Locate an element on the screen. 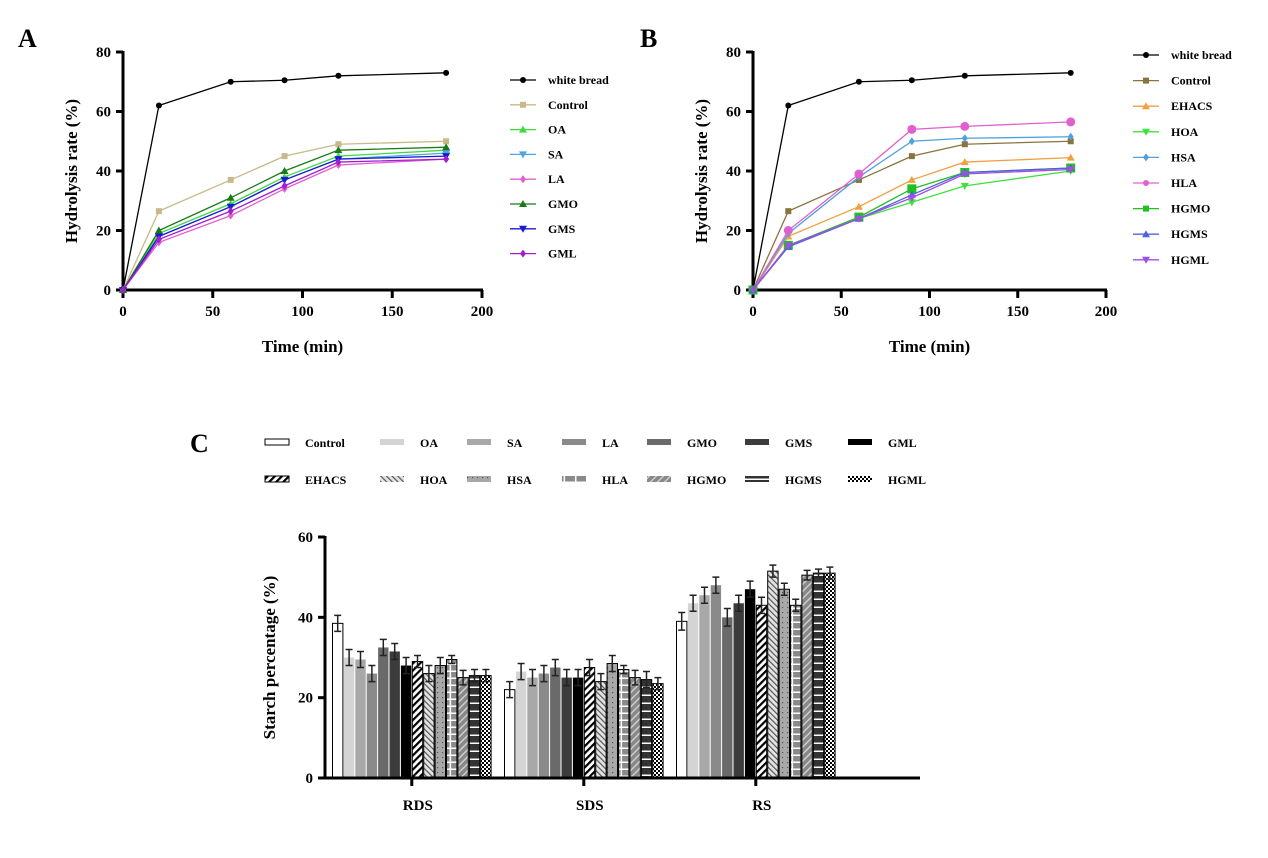 This screenshot has width=1268, height=858. legend-item: HGMO is located at coordinates (1171, 209).